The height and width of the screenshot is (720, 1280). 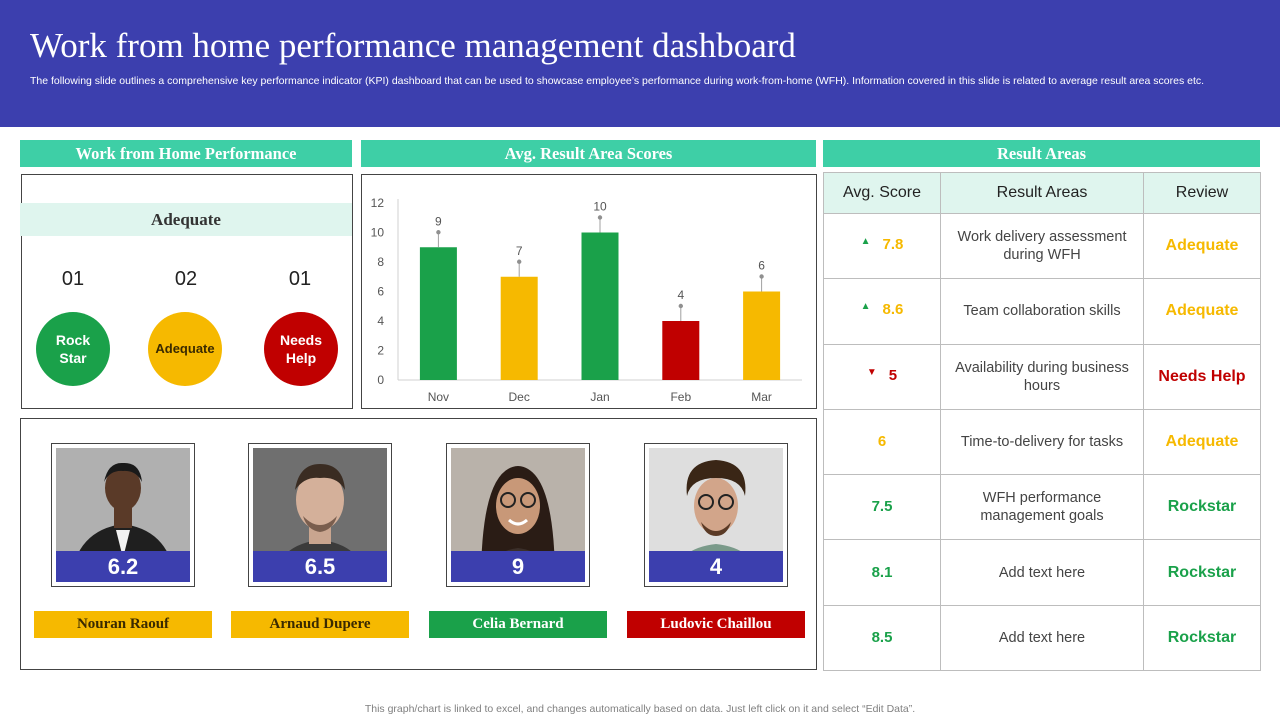 I want to click on person-name-1: Arnaud Dupere, so click(x=320, y=624).